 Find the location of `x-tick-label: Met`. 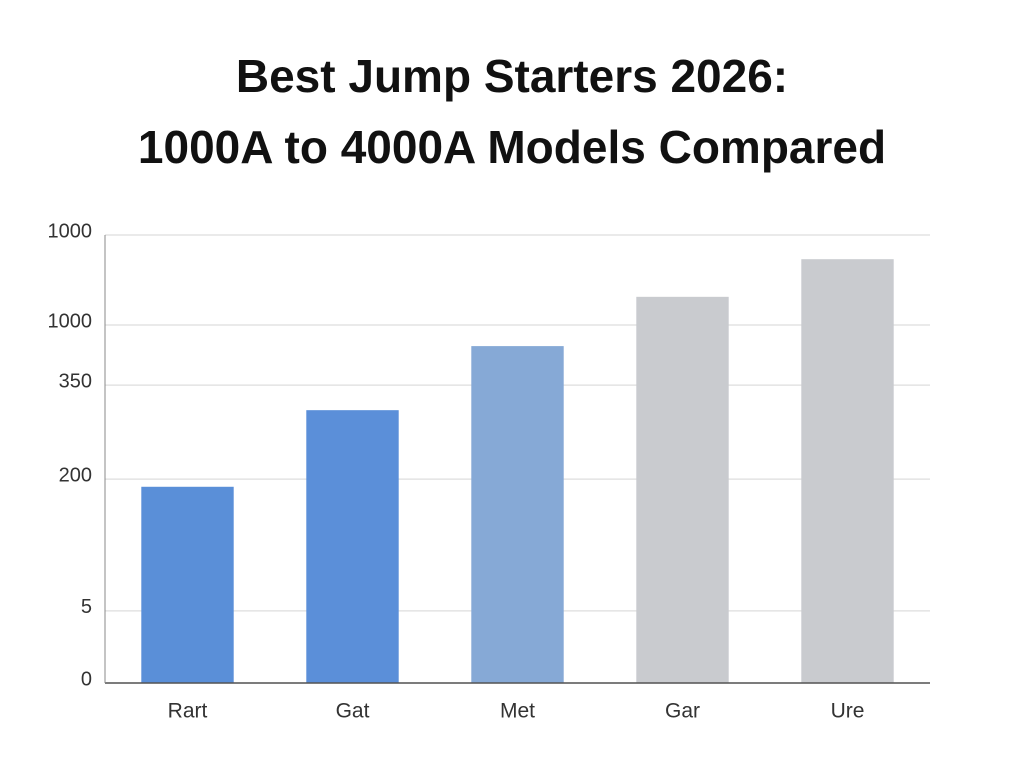

x-tick-label: Met is located at coordinates (517, 711).